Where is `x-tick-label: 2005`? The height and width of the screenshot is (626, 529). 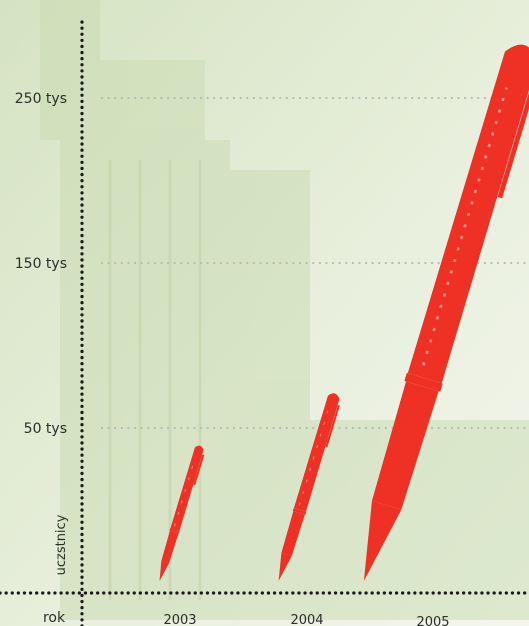
x-tick-label: 2005 is located at coordinates (432, 620).